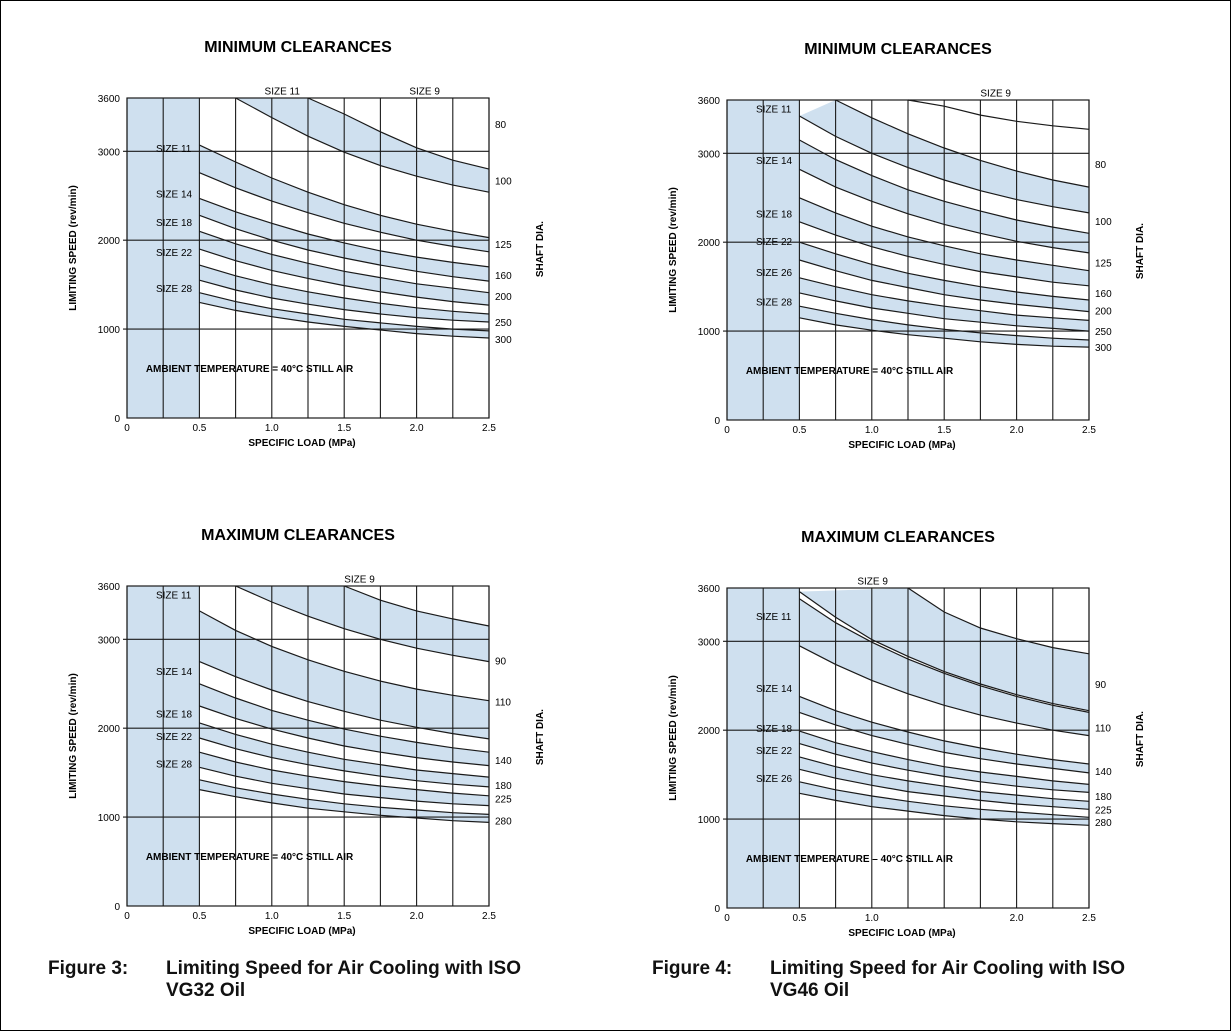 This screenshot has width=1231, height=1031. Describe the element at coordinates (850, 859) in the screenshot. I see `ambient-temperature-note: AMBIENT TEMPERATURE – 40°C STILL AIR` at that location.